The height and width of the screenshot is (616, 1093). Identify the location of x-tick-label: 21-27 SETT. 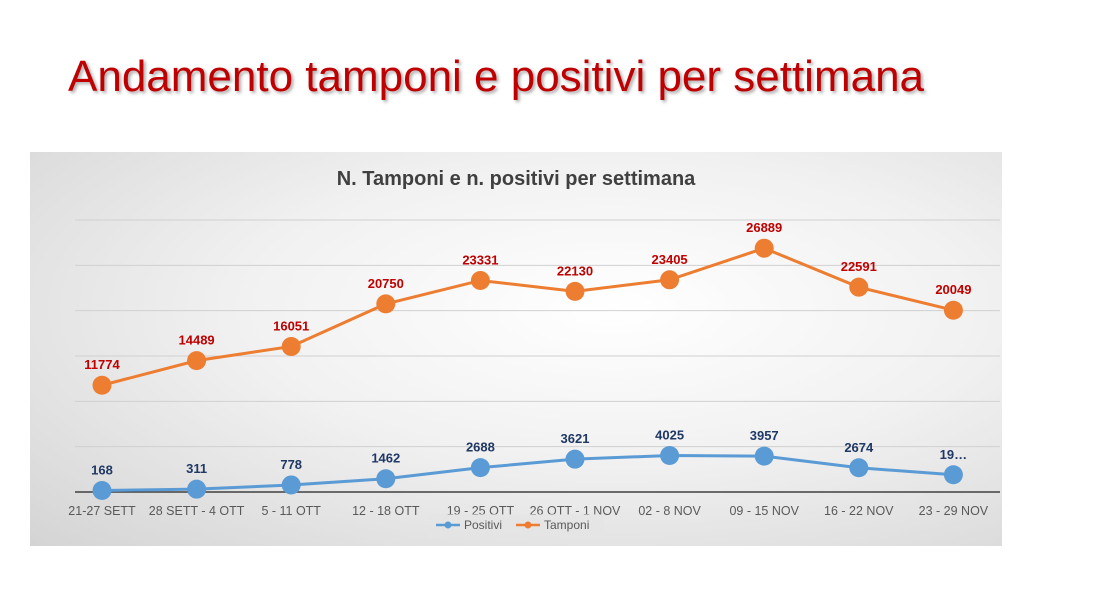
(102, 511).